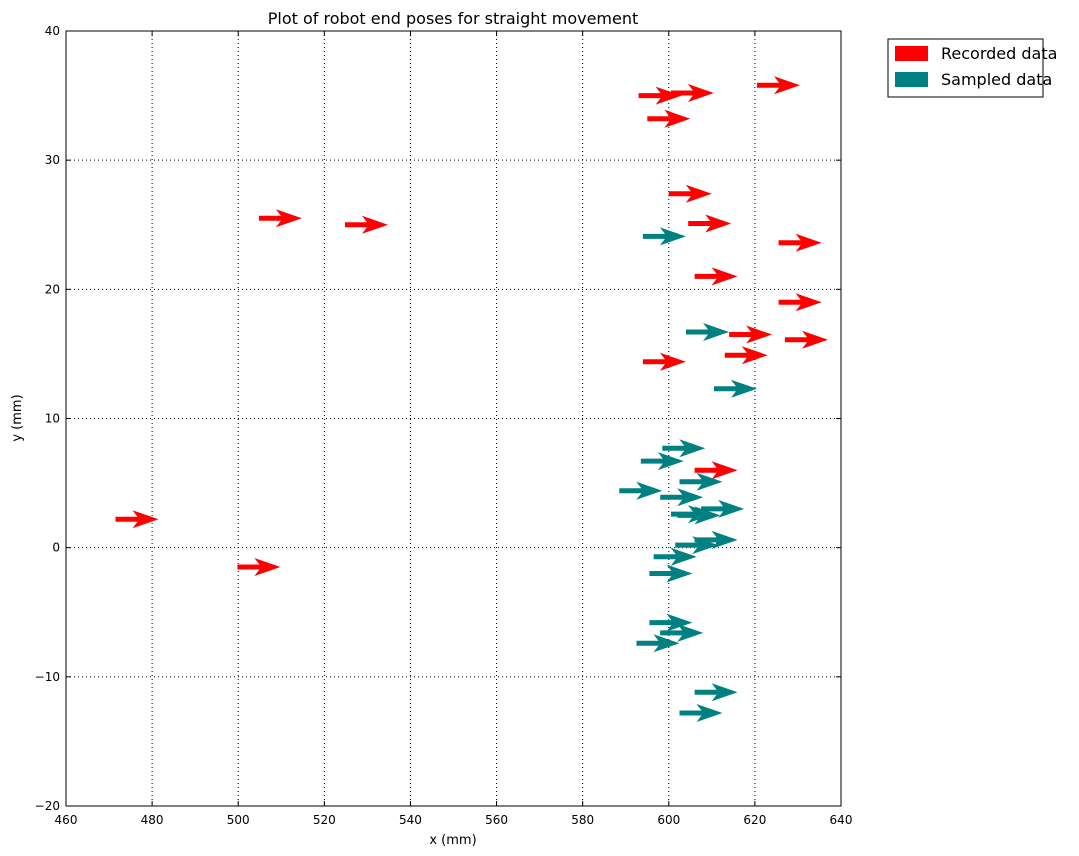 This screenshot has height=856, width=1079. Describe the element at coordinates (47, 806) in the screenshot. I see `y-tick-label: −20` at that location.